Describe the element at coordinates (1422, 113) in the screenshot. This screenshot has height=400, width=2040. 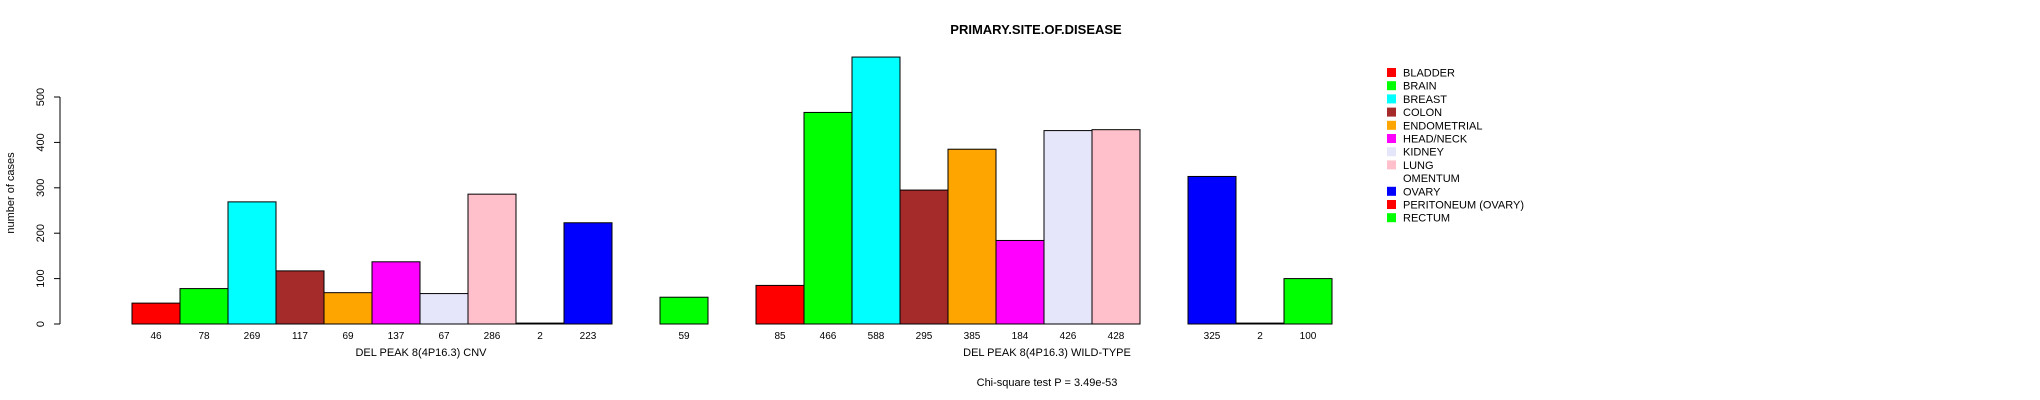
I see `legend-label: COLON` at that location.